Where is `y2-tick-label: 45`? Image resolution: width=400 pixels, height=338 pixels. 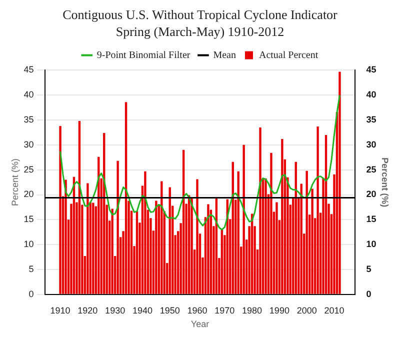 y2-tick-label: 45 is located at coordinates (371, 69).